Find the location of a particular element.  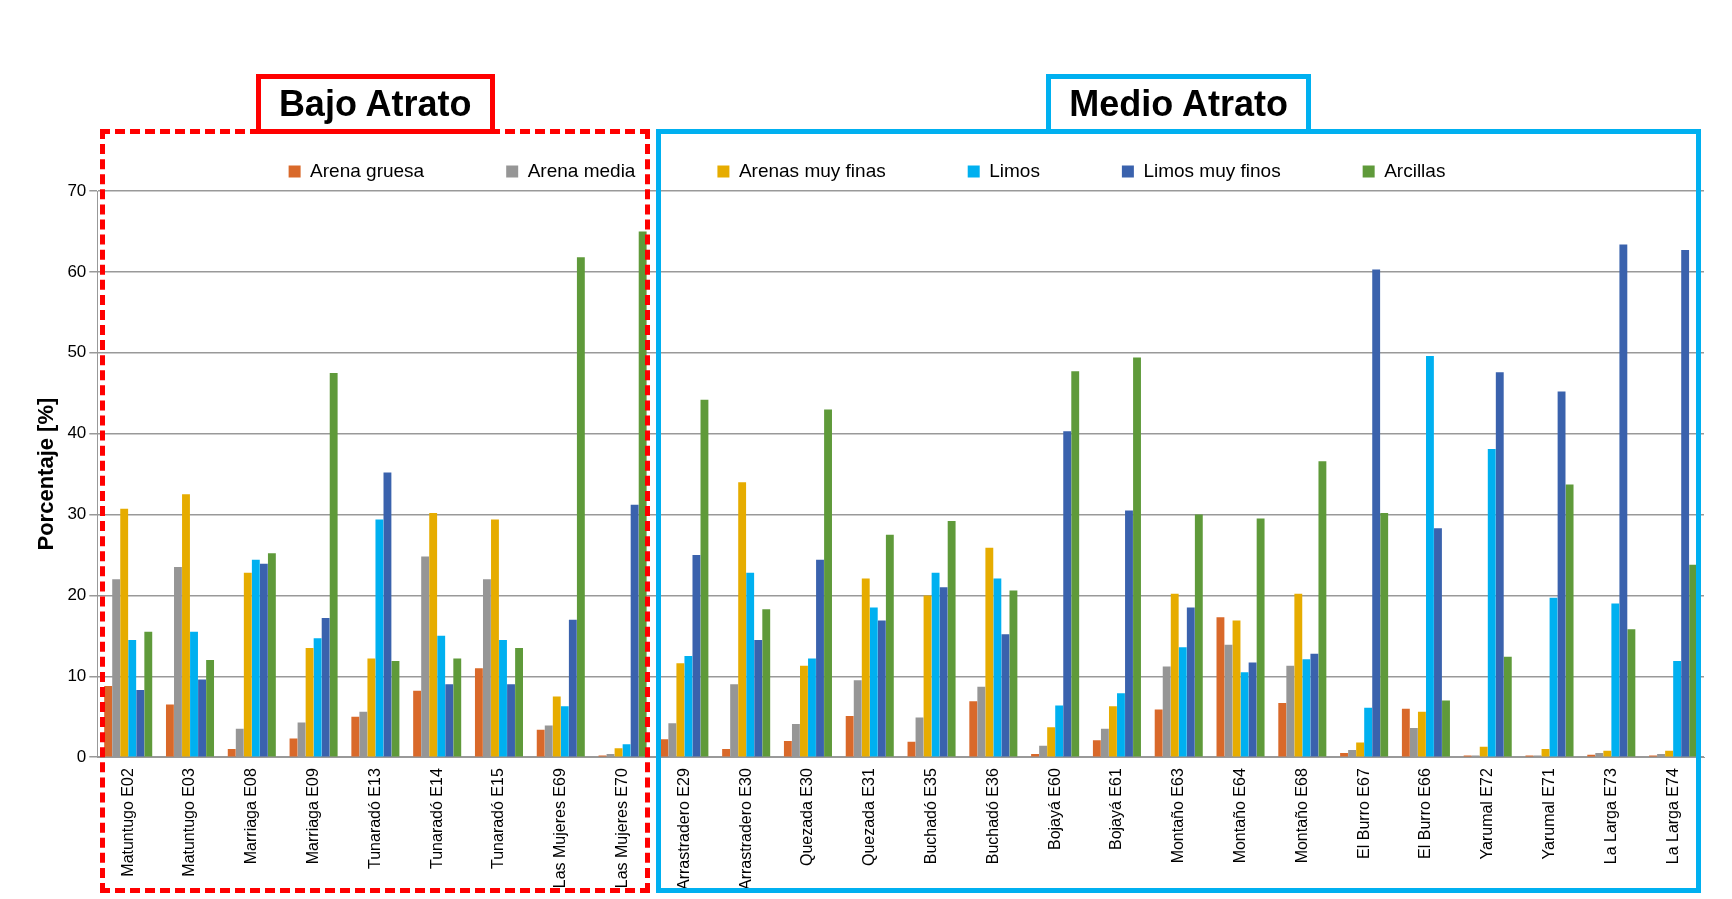

x-tick-label: Montaño E68 is located at coordinates (1301, 816).